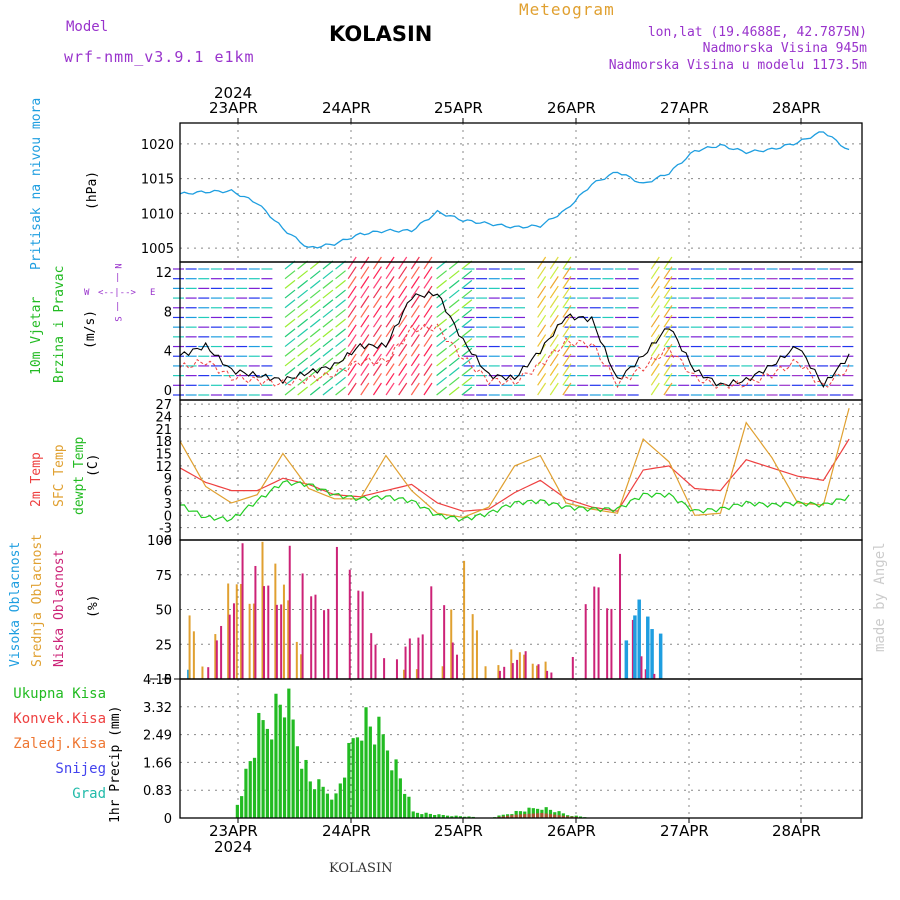 The image size is (900, 900). I want to click on panel-frame, so click(521, 470).